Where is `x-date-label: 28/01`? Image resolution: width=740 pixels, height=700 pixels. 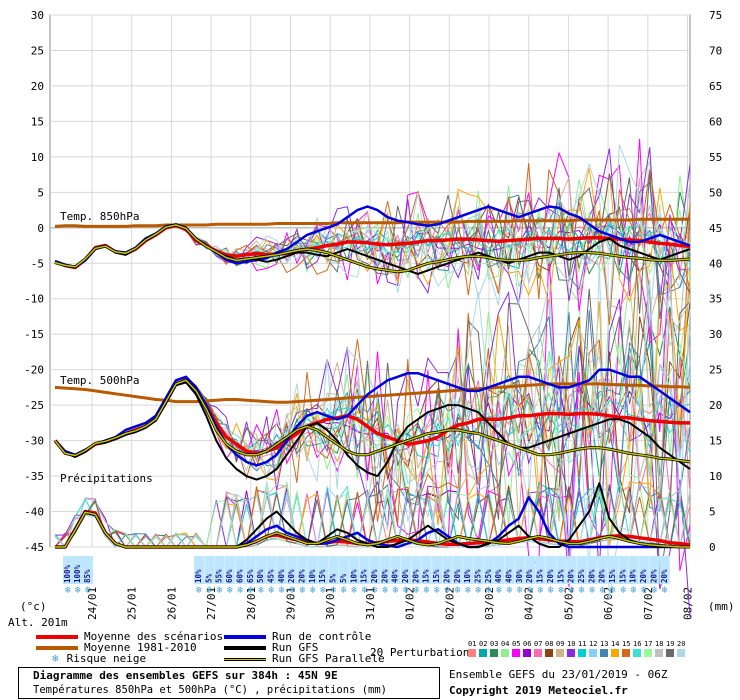 x-date-label: 28/01 is located at coordinates (251, 603).